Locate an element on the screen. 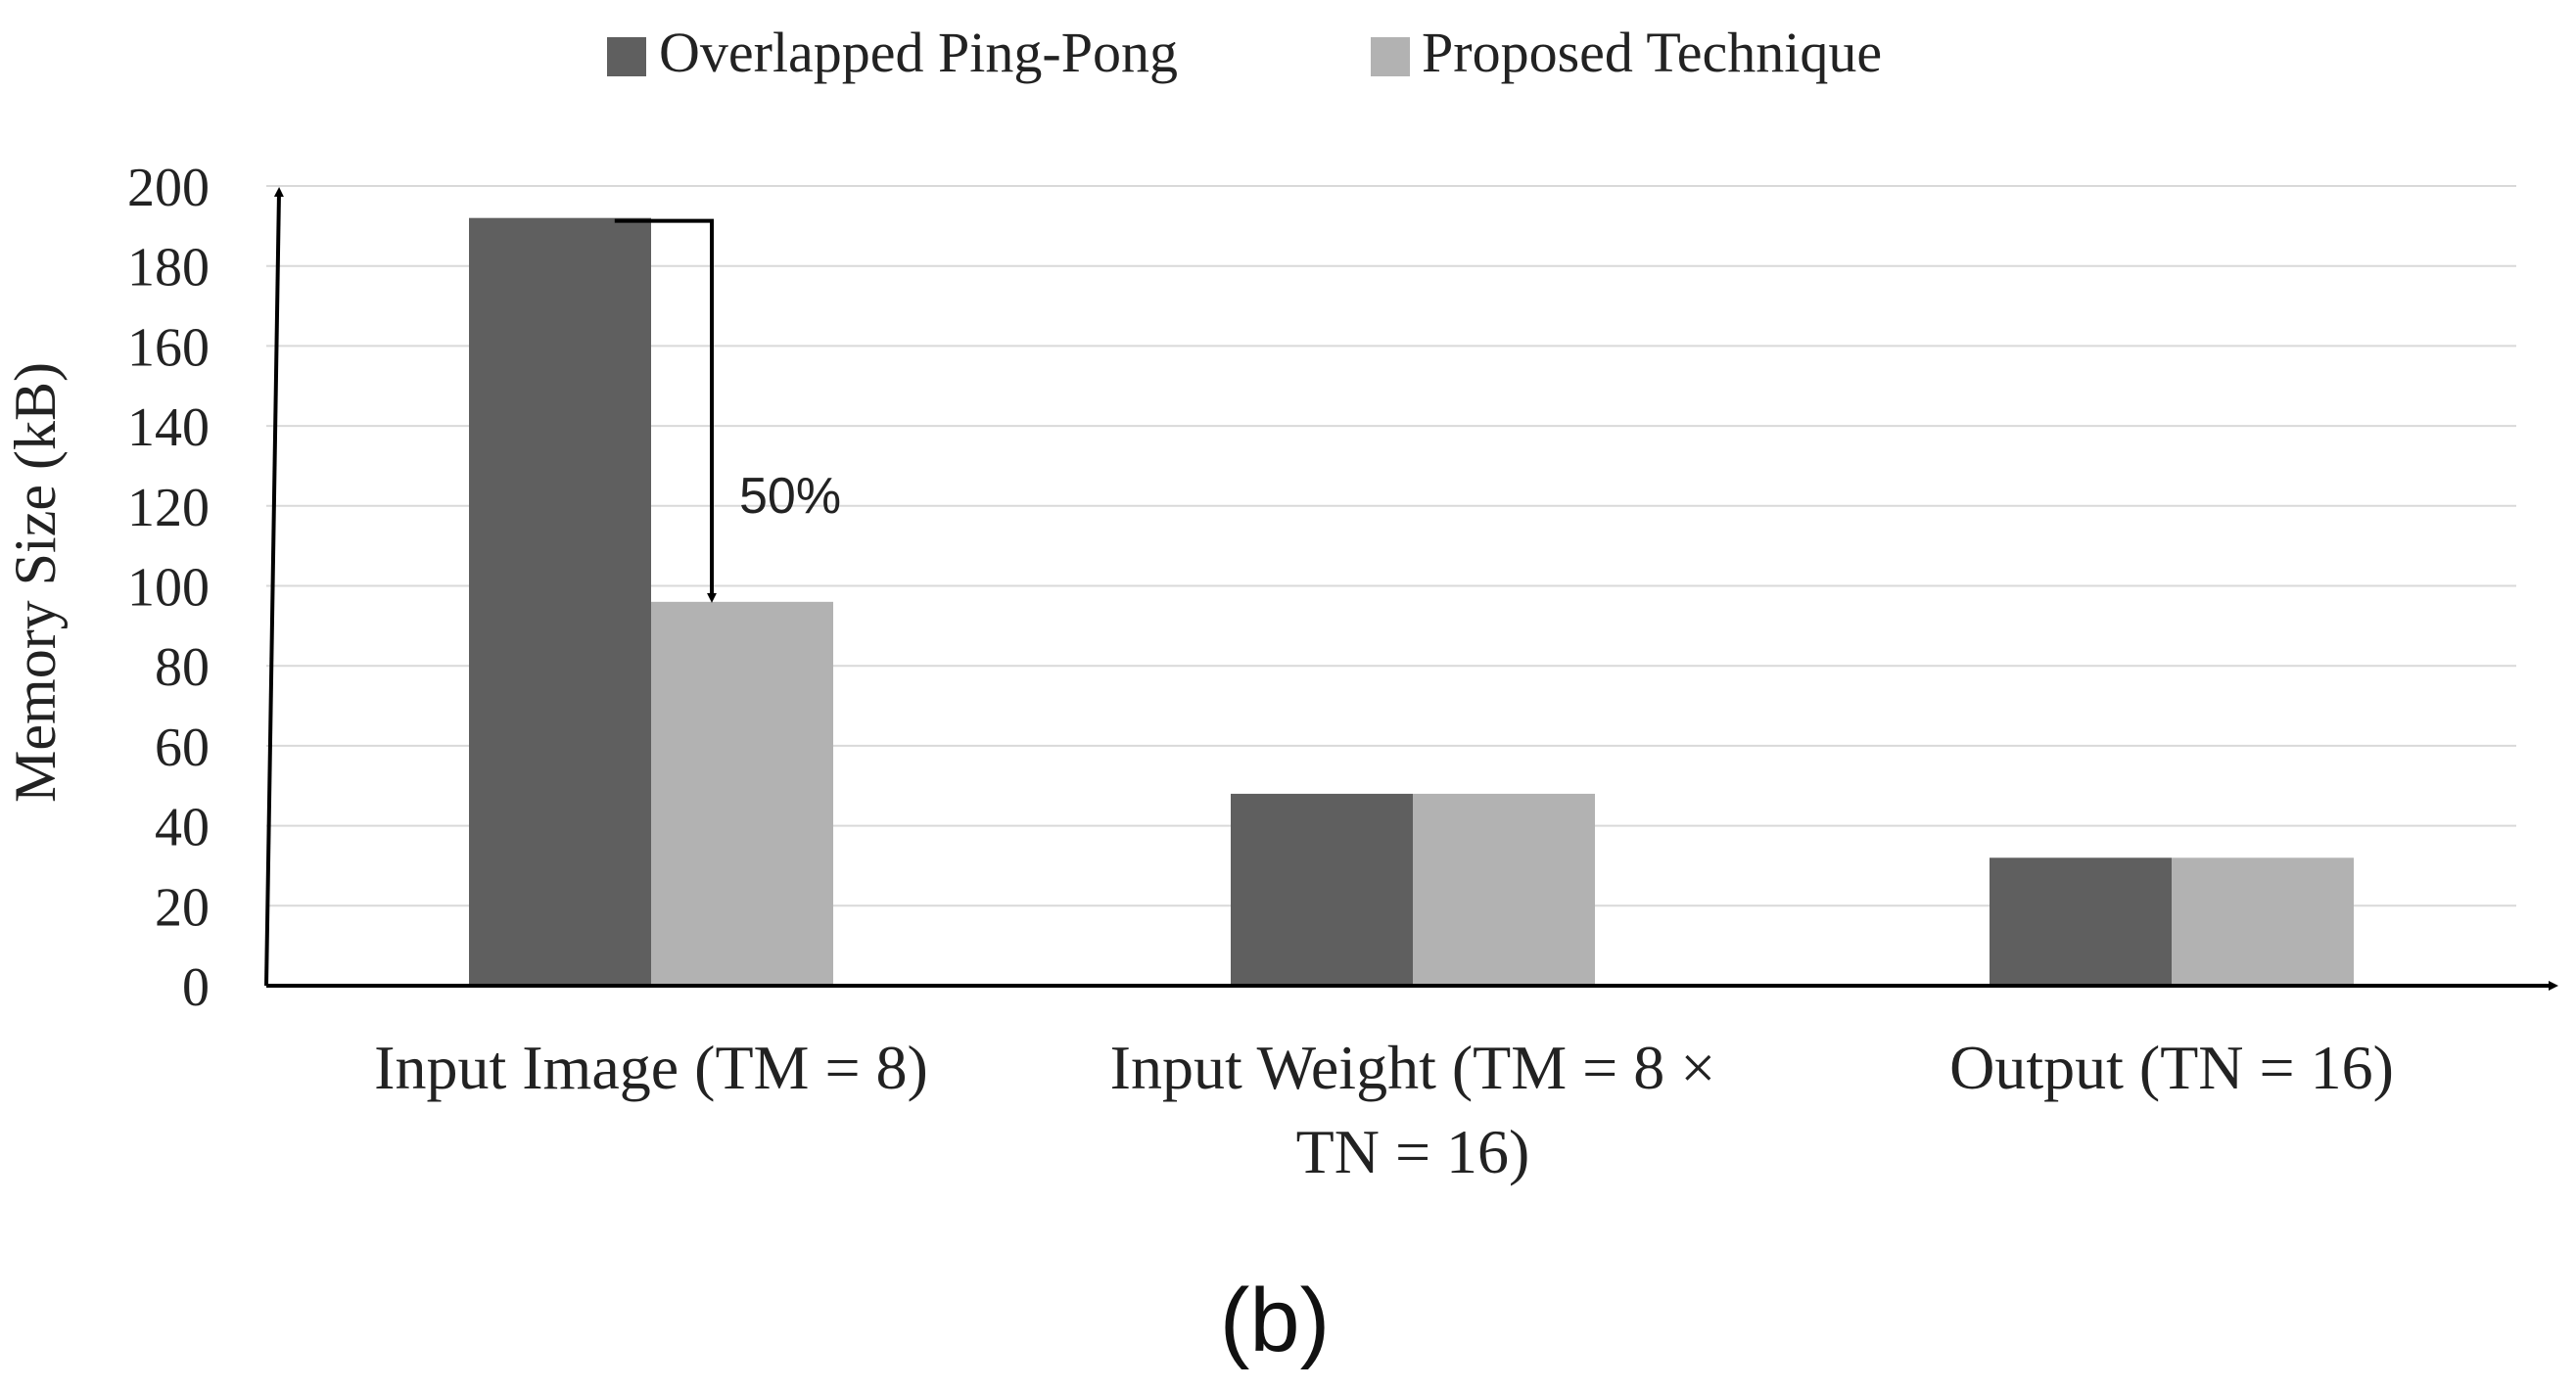 The height and width of the screenshot is (1389, 2576). figure-caption: (b) is located at coordinates (1275, 1320).